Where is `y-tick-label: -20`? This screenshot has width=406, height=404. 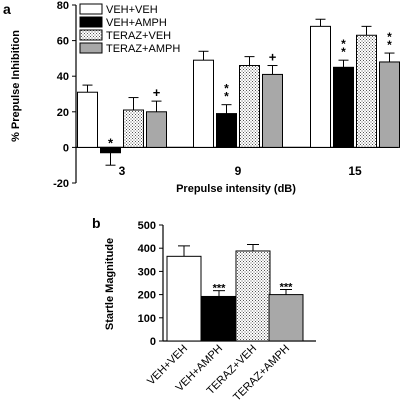 y-tick-label: -20 is located at coordinates (61, 184).